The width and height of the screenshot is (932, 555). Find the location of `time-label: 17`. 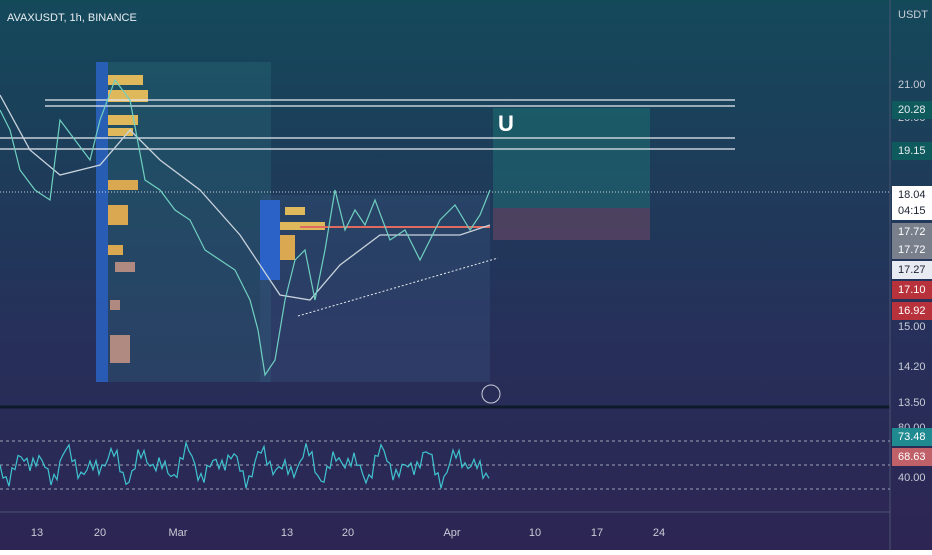

time-label: 17 is located at coordinates (597, 533).